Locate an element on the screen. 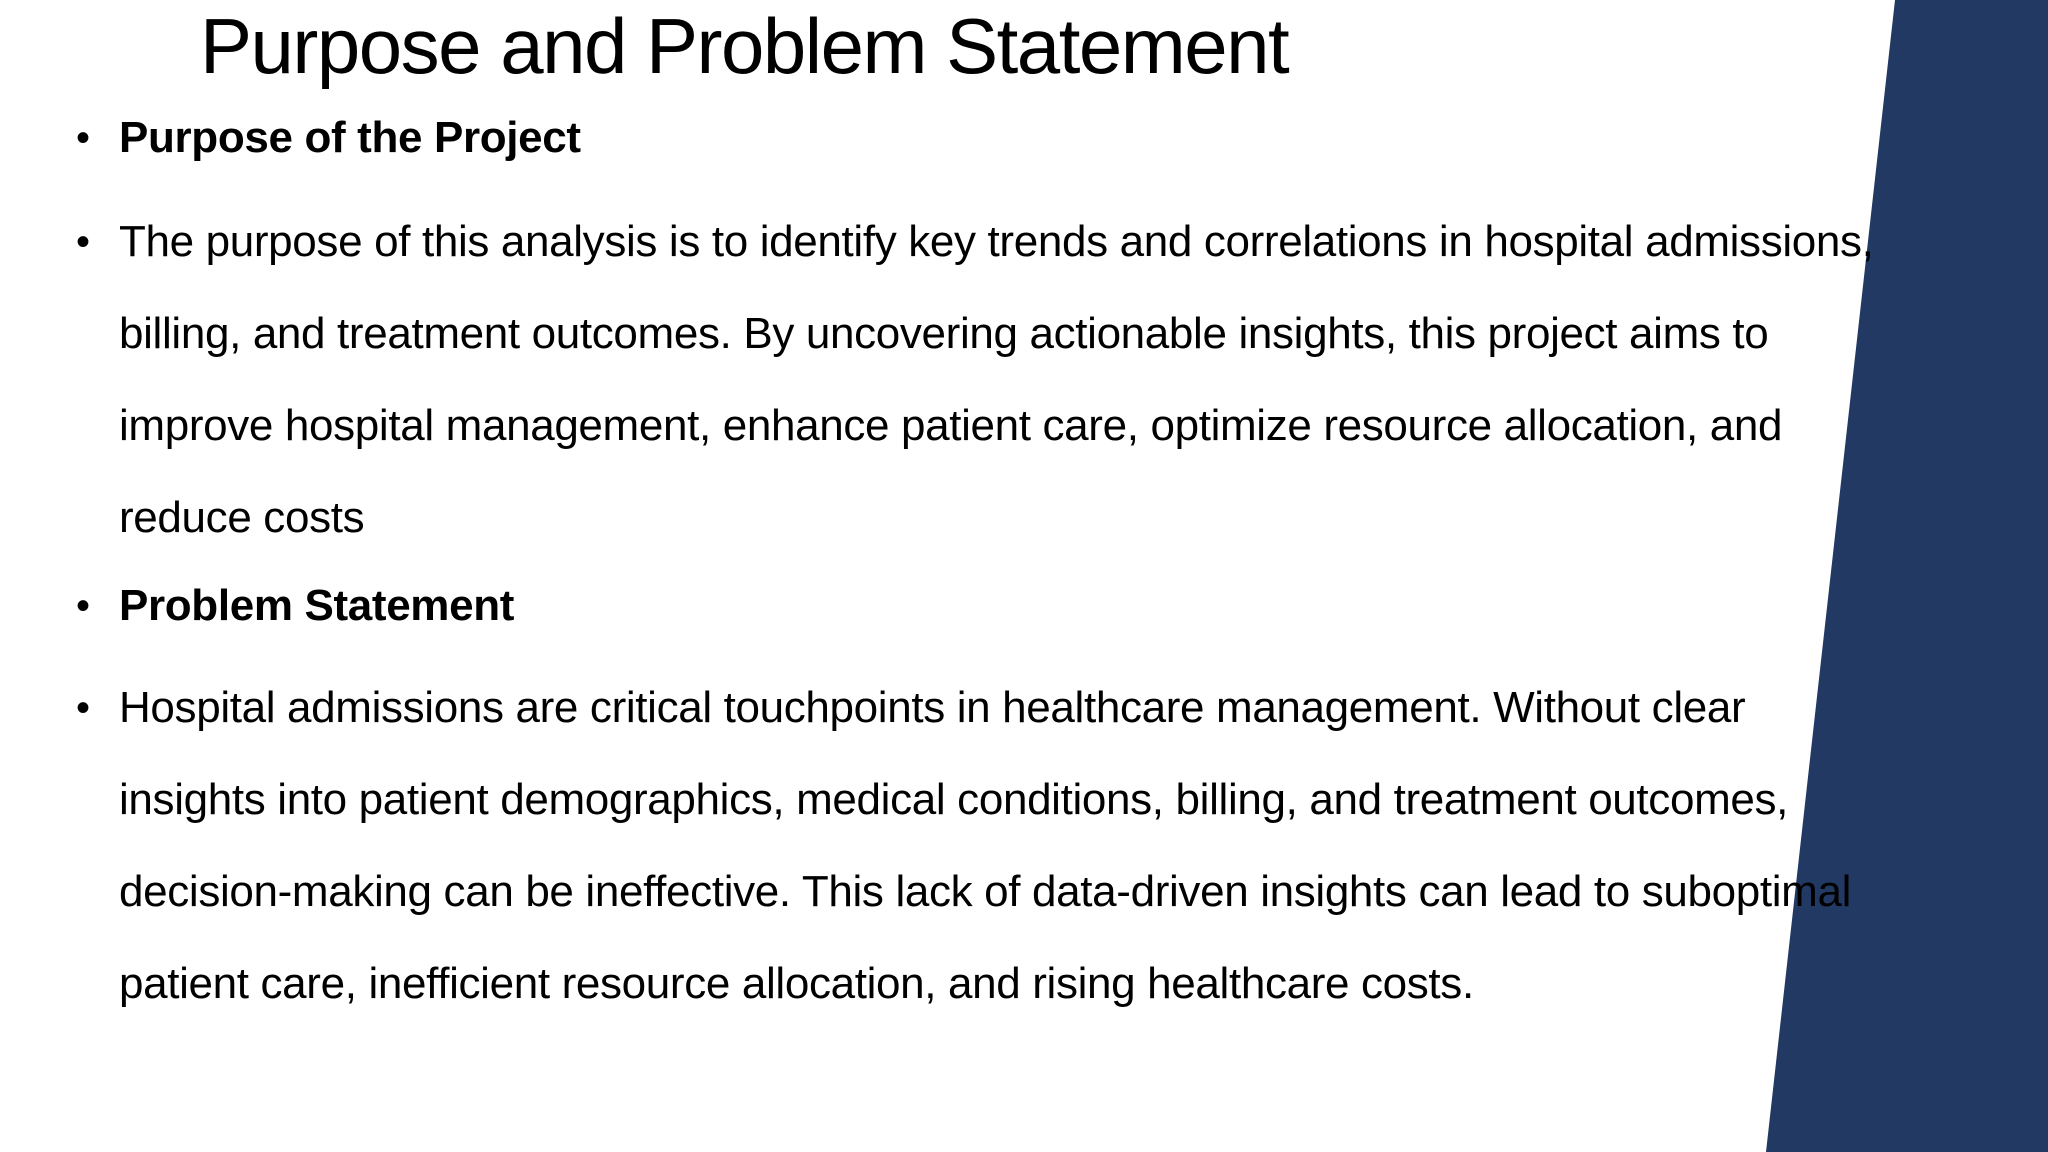 The height and width of the screenshot is (1152, 2048). side-accent-shape is located at coordinates (1907, 576).